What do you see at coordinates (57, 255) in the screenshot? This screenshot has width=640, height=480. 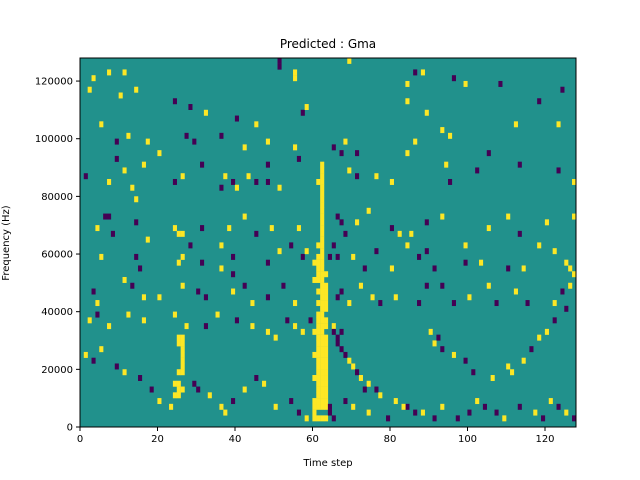 I see `y-axis-ticks: 0 20000 40000 60000 80000 100000 120000` at bounding box center [57, 255].